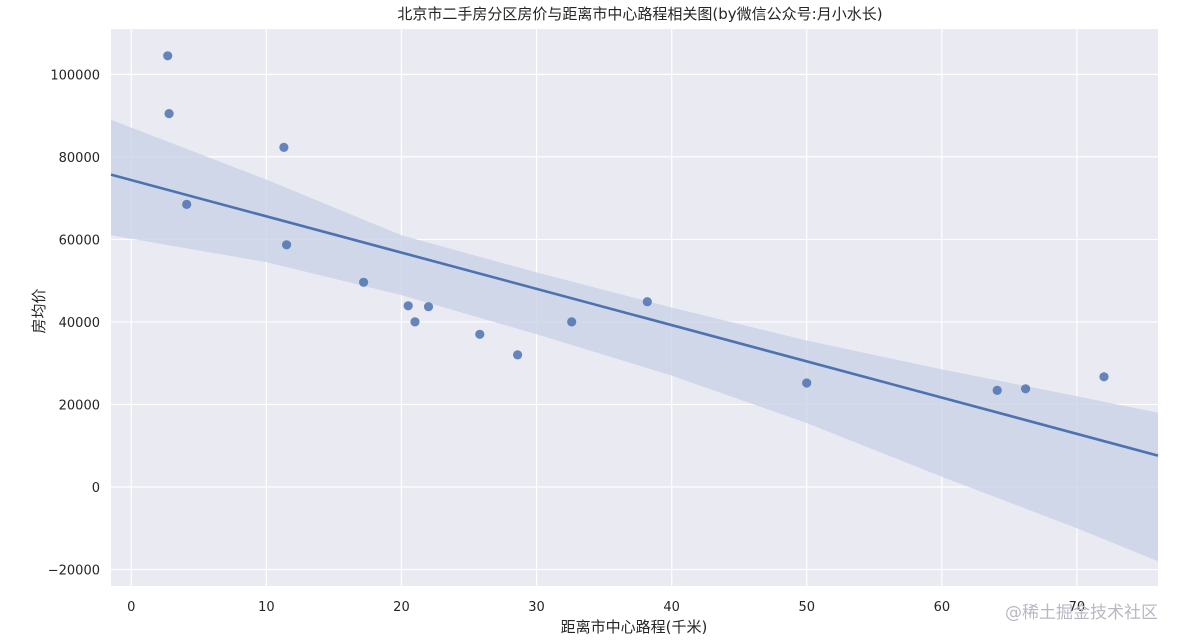  I want to click on x-tick-label: 30, so click(536, 607).